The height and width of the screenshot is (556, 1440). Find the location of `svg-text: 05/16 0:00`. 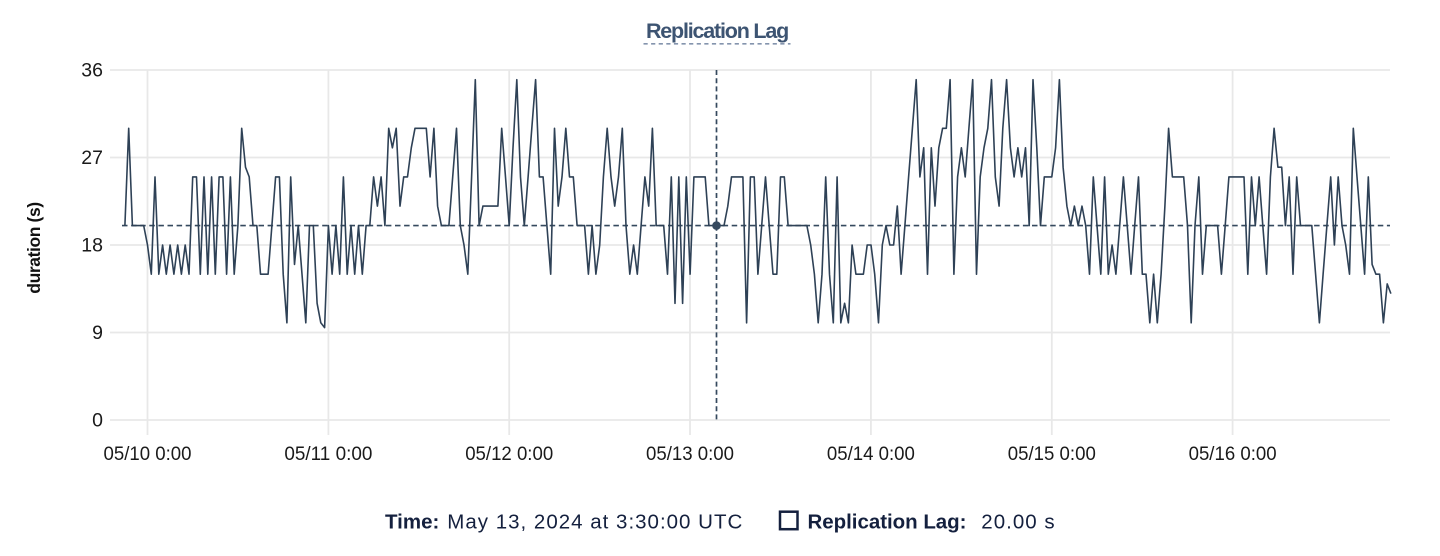

svg-text: 05/16 0:00 is located at coordinates (1233, 454).